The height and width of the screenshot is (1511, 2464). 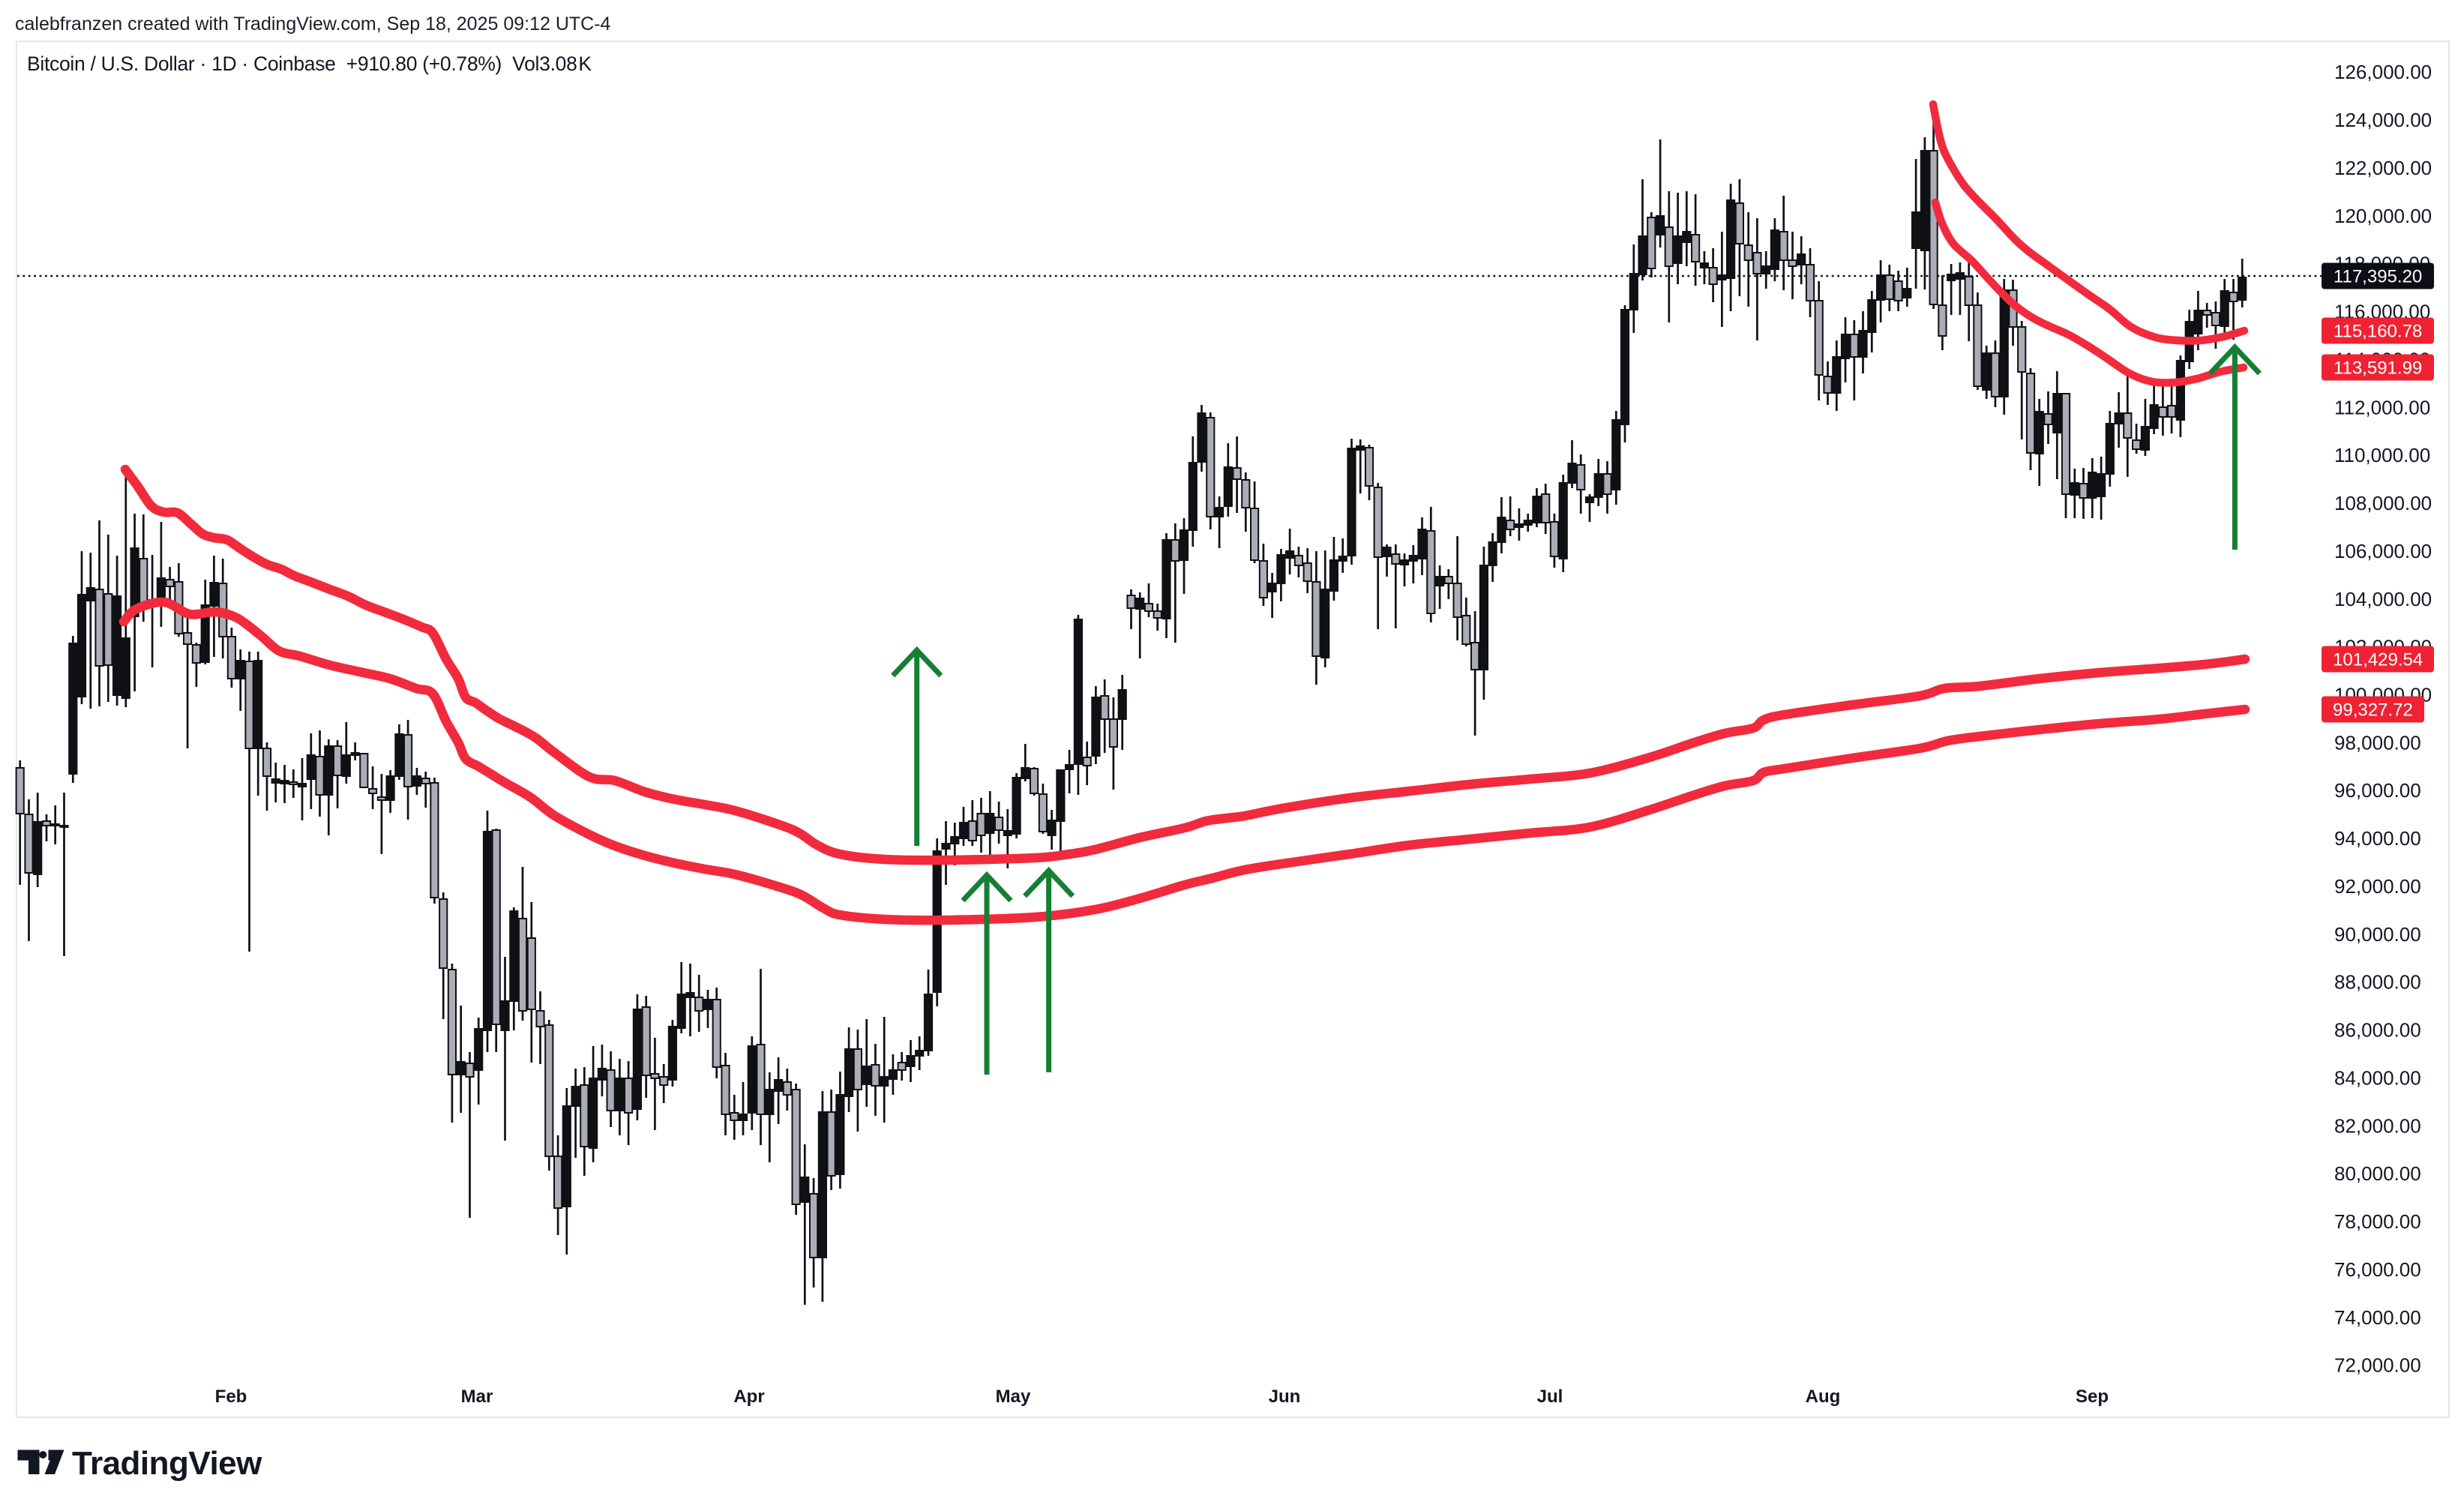 What do you see at coordinates (1823, 1397) in the screenshot?
I see `svg-text: Aug` at bounding box center [1823, 1397].